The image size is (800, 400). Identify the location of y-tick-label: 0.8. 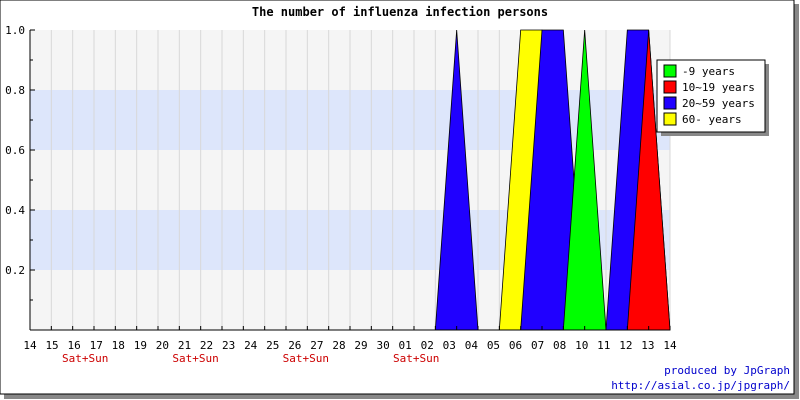
(15, 90).